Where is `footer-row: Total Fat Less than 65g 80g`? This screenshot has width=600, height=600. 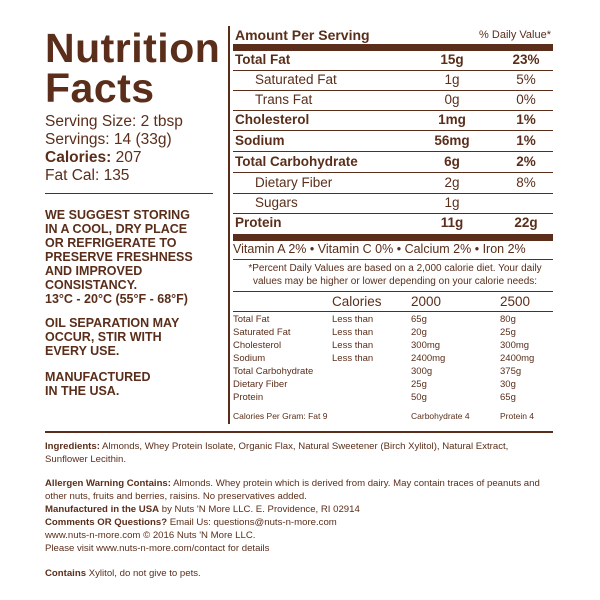
footer-row: Total Fat Less than 65g 80g is located at coordinates (393, 319).